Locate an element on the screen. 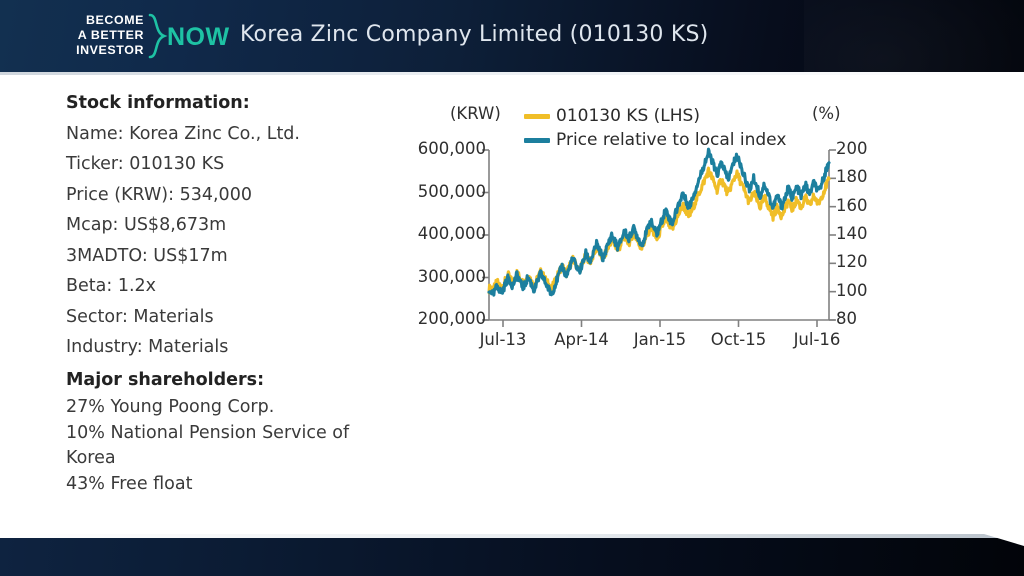  left-axis-tick-label: 600,000 is located at coordinates (451, 148).